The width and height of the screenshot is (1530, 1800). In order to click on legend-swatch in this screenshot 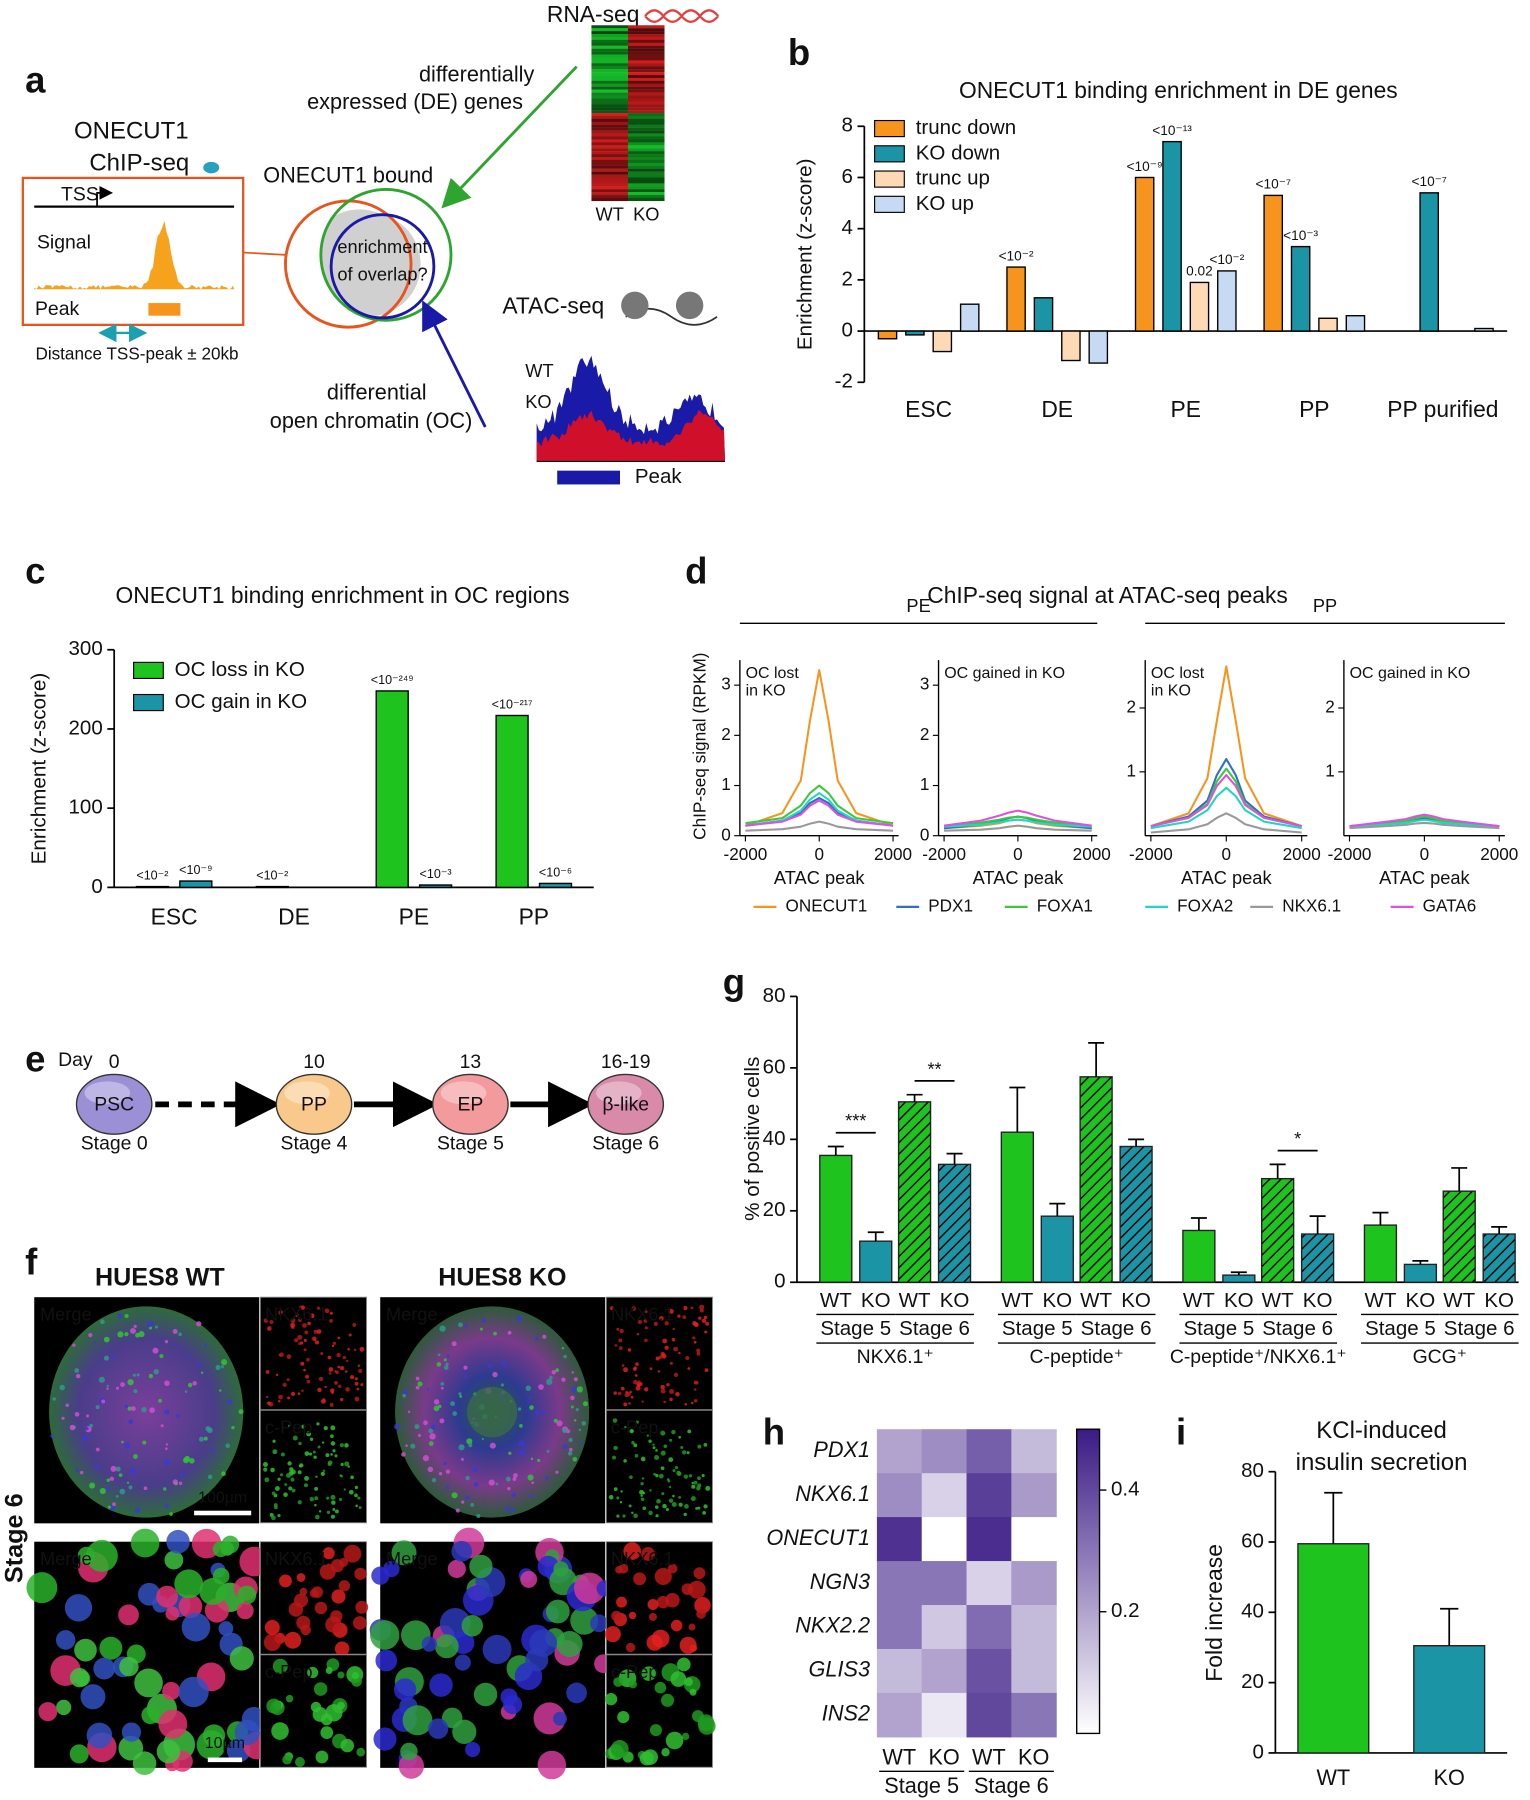, I will do `click(889, 204)`.